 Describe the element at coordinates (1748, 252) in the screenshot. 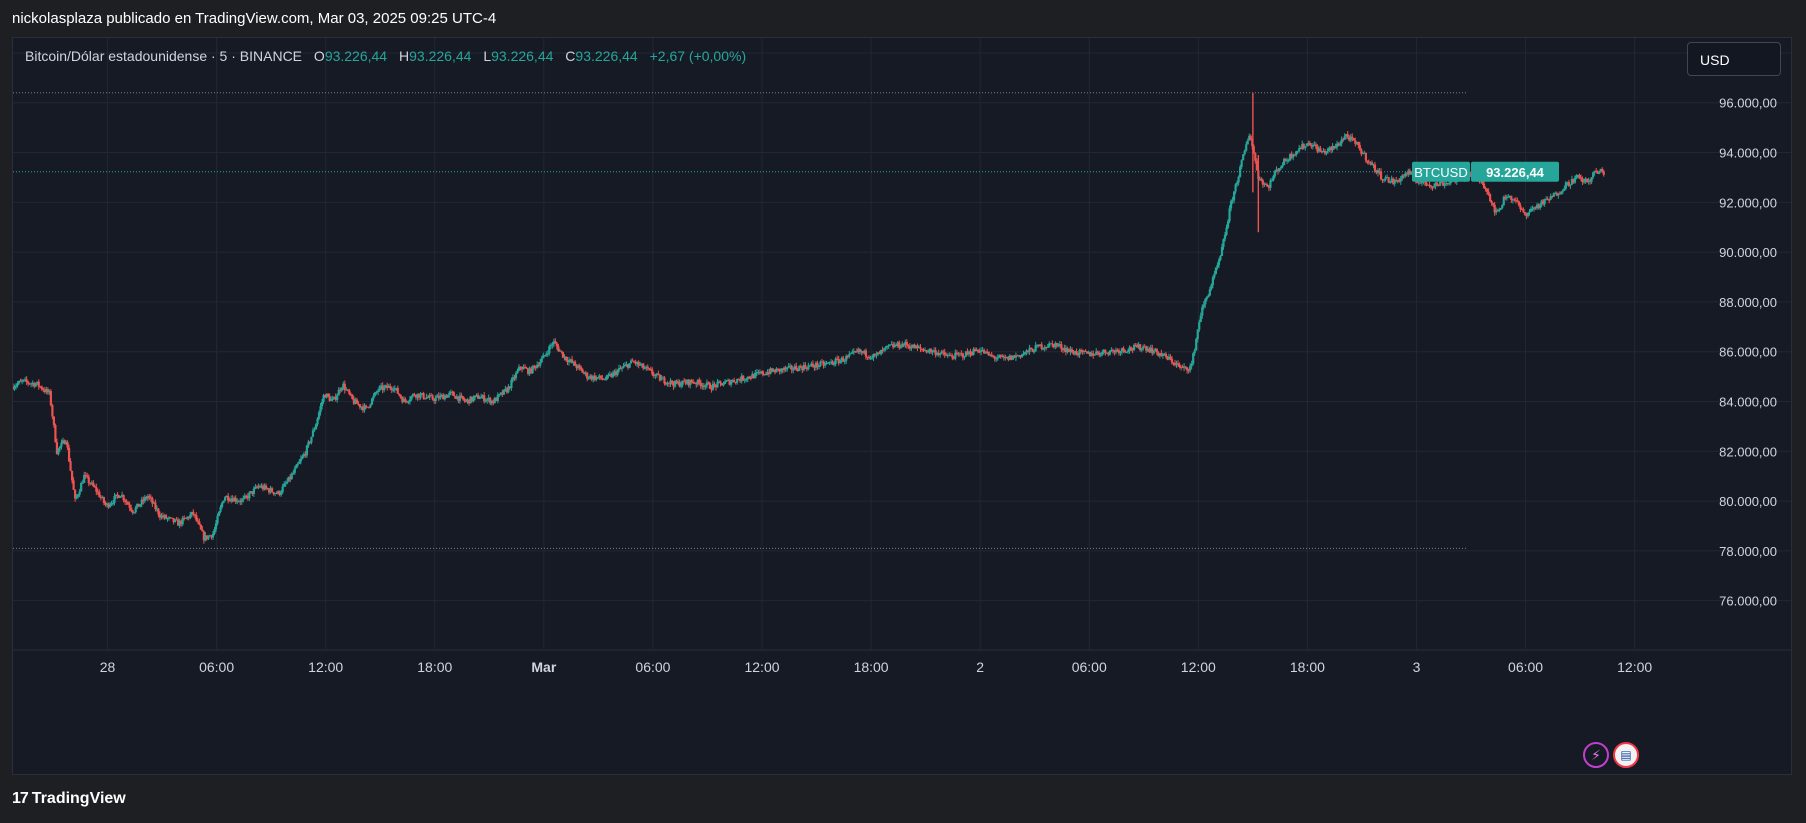

I see `y-tick-label: 90.000,00` at that location.